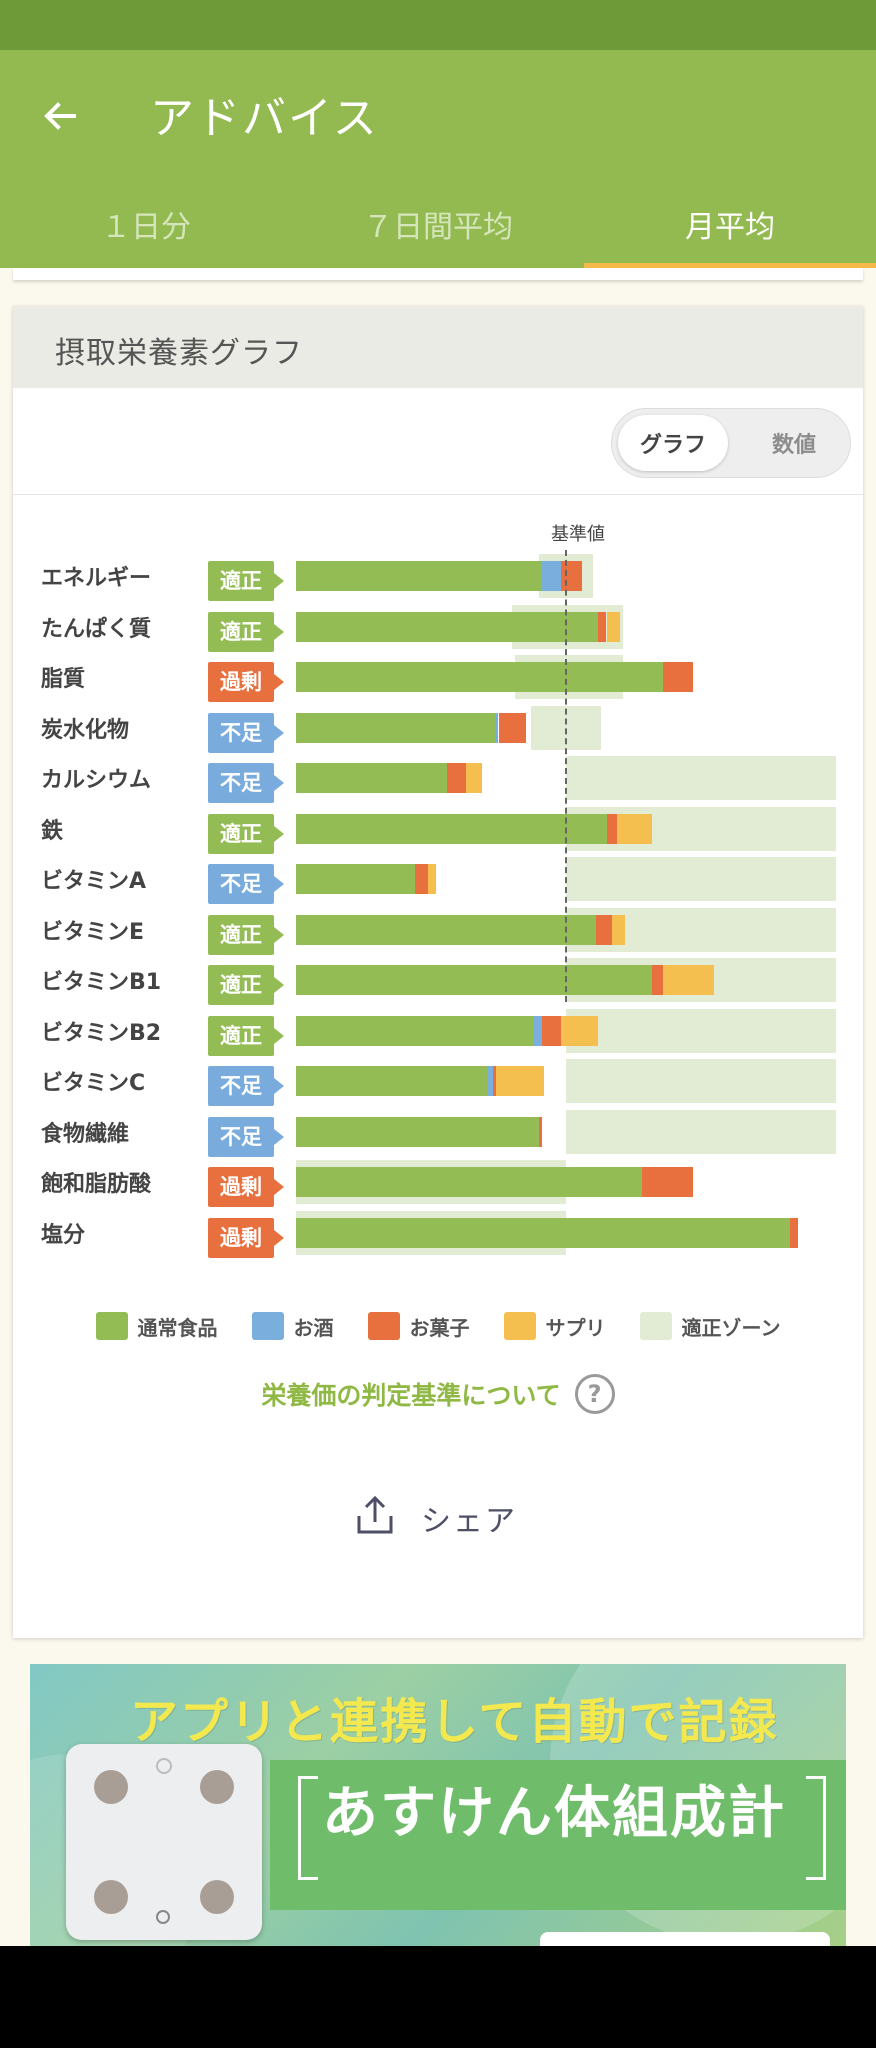 This screenshot has height=2048, width=876. I want to click on criteria-link: 栄養価の判定基準について ?, so click(438, 1394).